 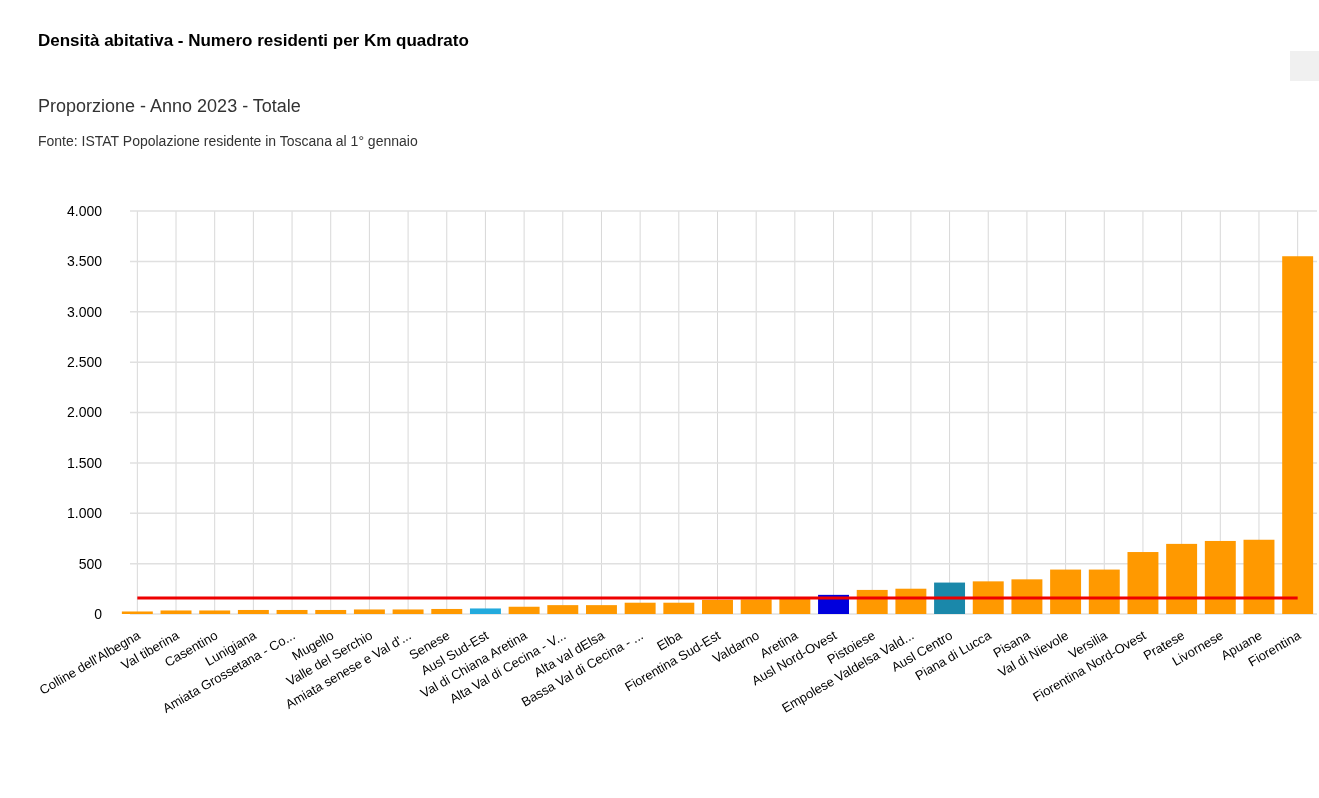 I want to click on y-tick-label: 2.500, so click(x=84, y=362).